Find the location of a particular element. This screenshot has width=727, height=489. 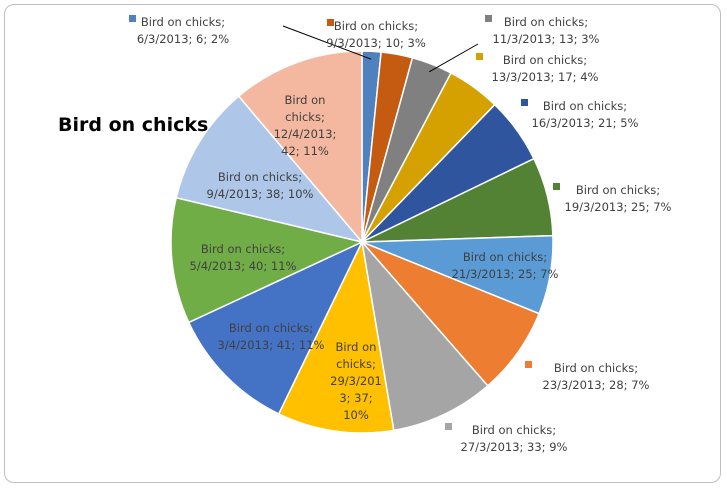

data-label-line: 5/4/2013; 40; 11% is located at coordinates (243, 266).